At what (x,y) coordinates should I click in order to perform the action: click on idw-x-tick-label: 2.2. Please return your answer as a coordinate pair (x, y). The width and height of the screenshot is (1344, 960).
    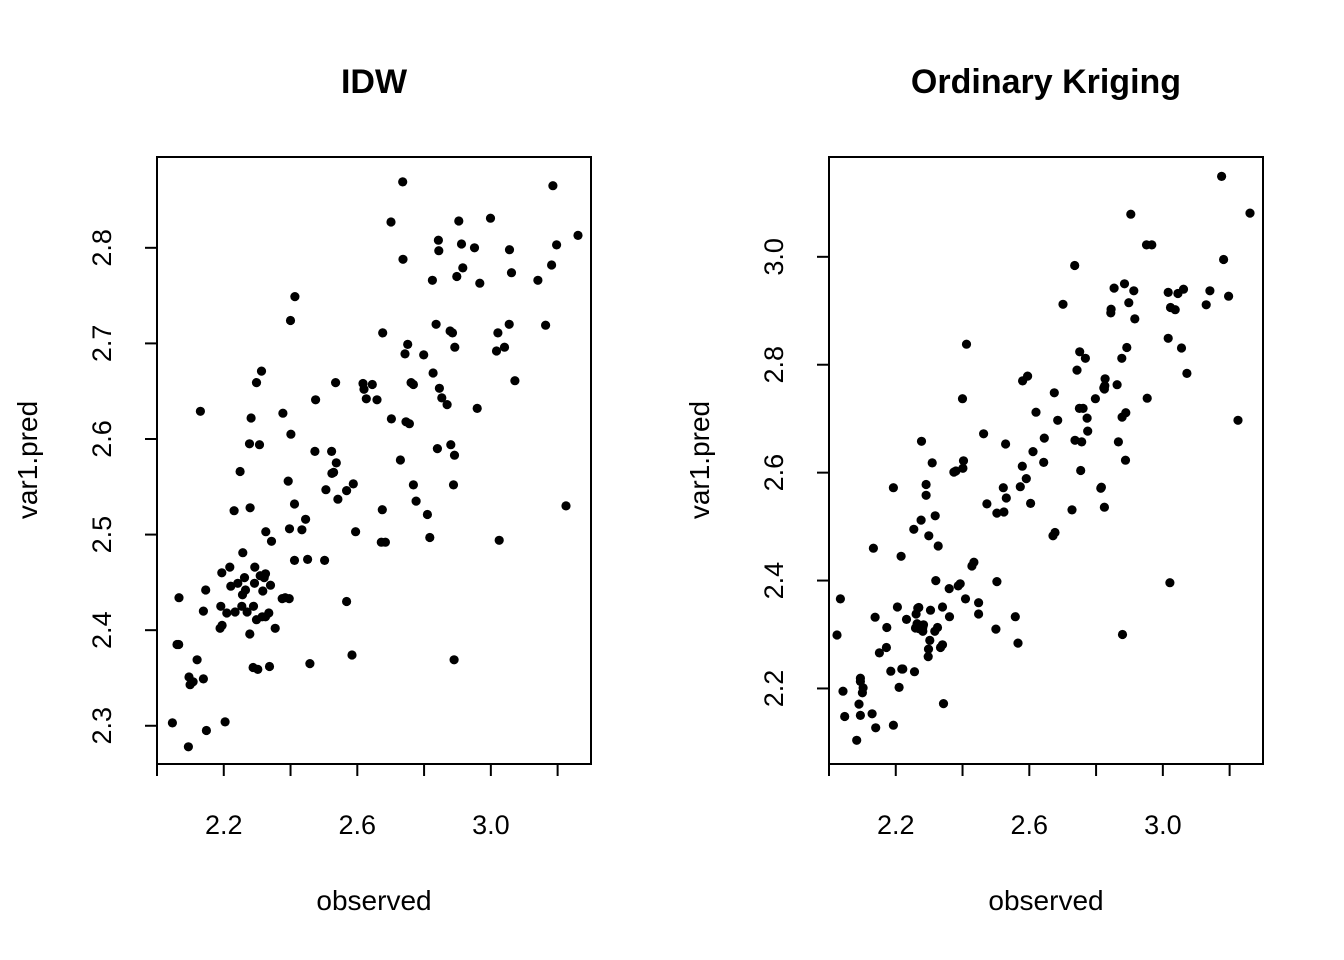
    Looking at the image, I should click on (224, 825).